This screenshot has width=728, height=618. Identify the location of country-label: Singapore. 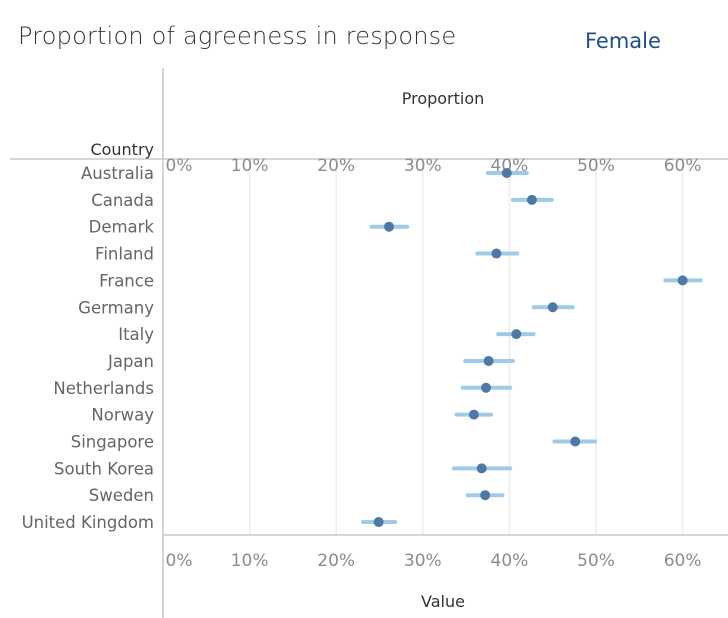
(112, 442).